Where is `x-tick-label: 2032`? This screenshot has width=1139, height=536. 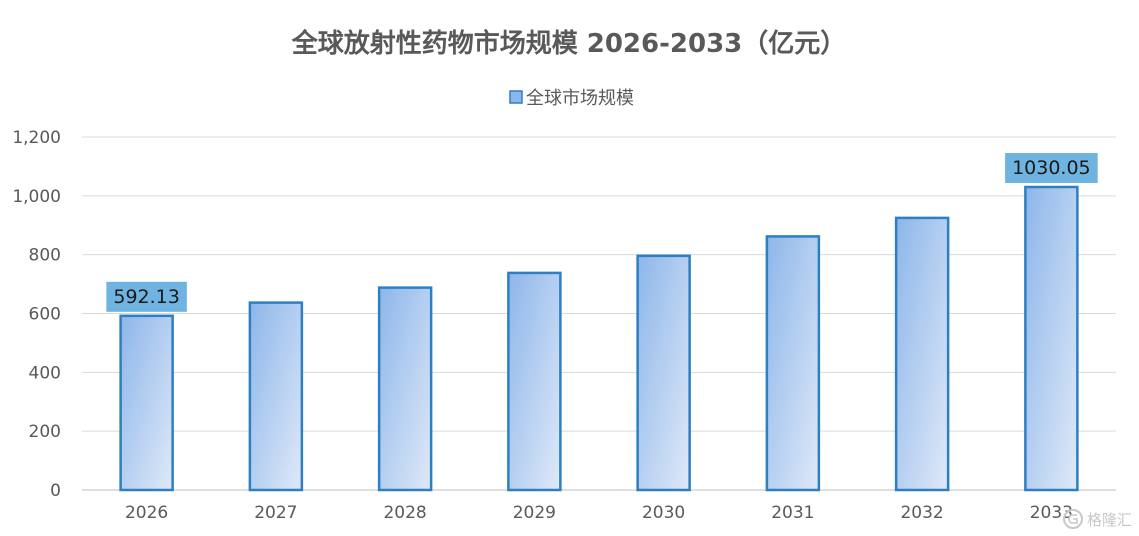 x-tick-label: 2032 is located at coordinates (921, 513).